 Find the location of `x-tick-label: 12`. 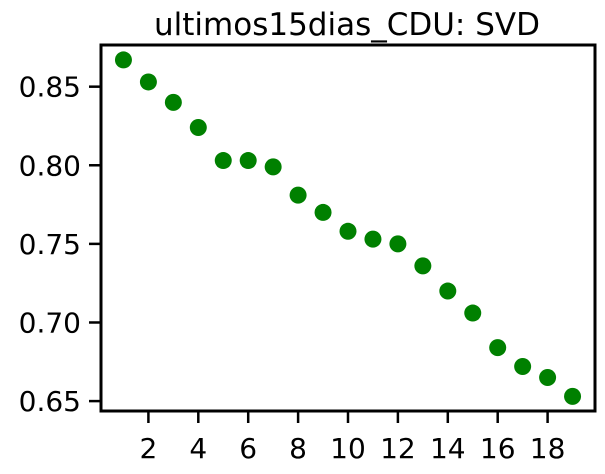

x-tick-label: 12 is located at coordinates (398, 448).